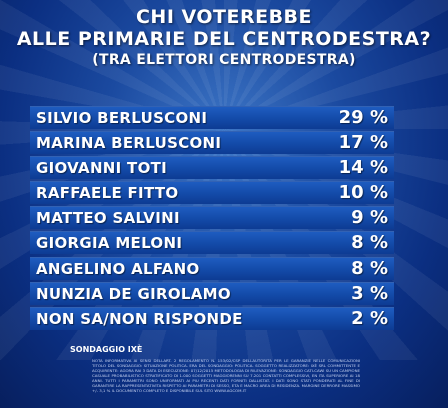 The image size is (448, 408). What do you see at coordinates (212, 117) in the screenshot?
I see `result-row: SILVIO BERLUSCONI 29 %` at bounding box center [212, 117].